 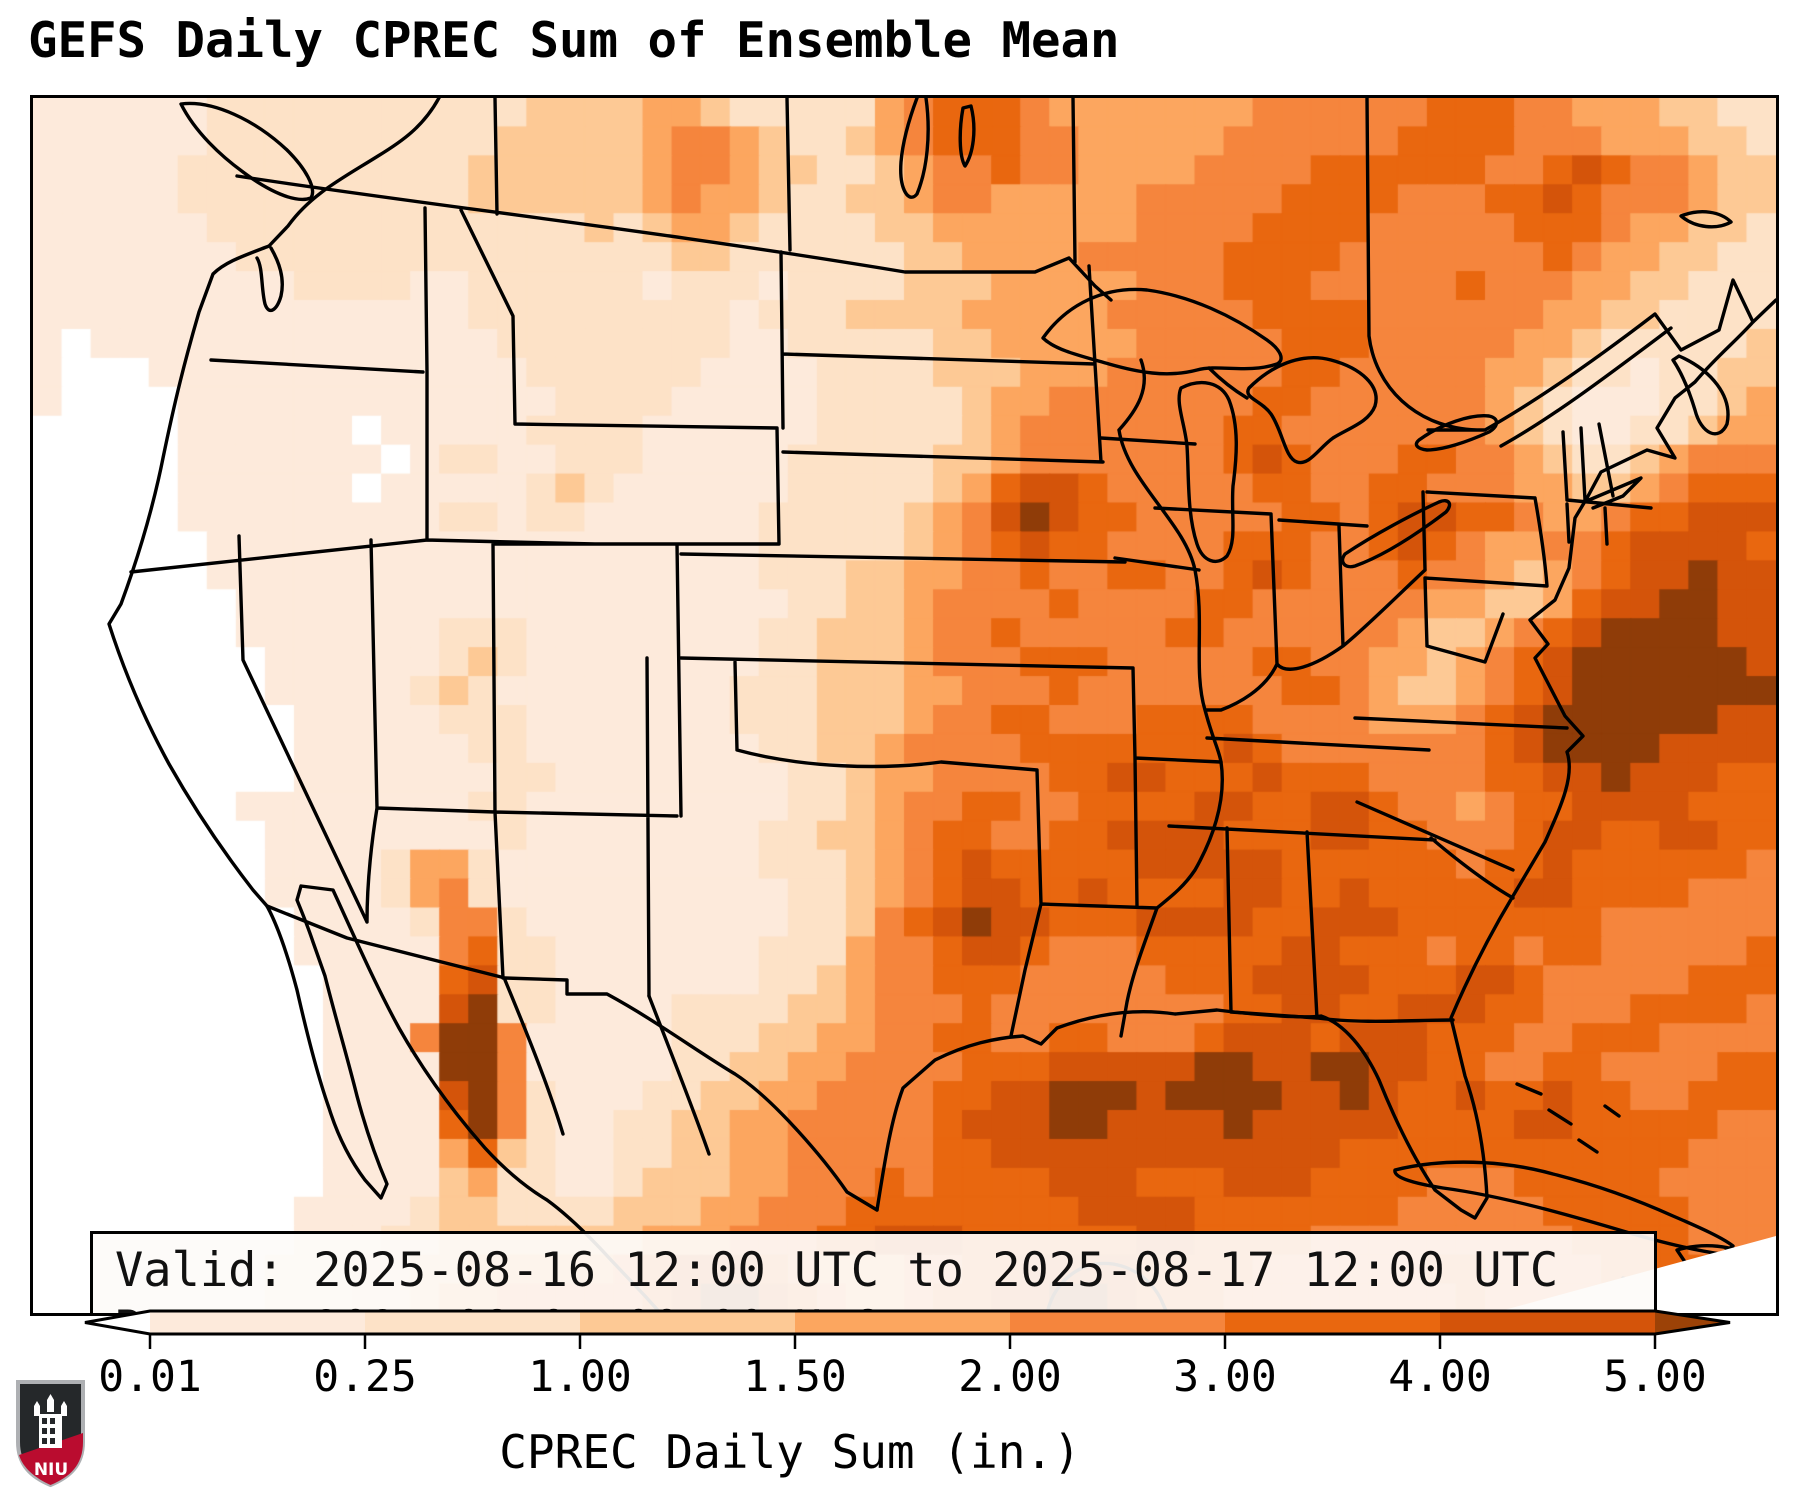 What do you see at coordinates (50, 1421) in the screenshot?
I see `niu-castle-icon` at bounding box center [50, 1421].